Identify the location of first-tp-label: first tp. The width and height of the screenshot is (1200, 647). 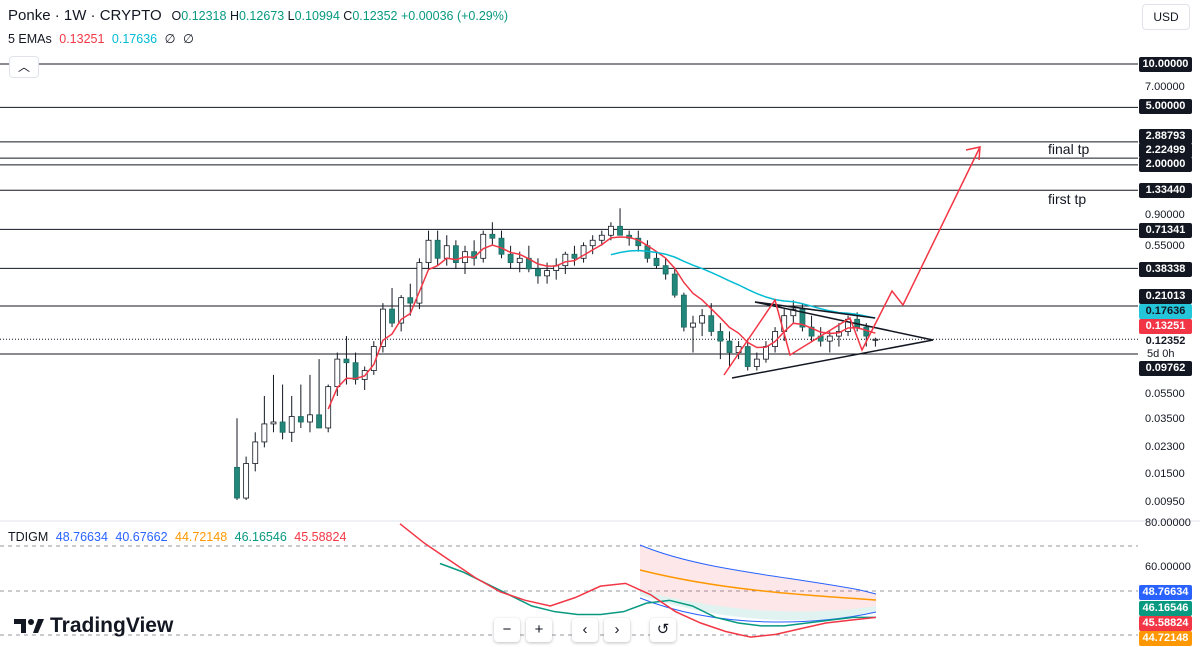
(1067, 199).